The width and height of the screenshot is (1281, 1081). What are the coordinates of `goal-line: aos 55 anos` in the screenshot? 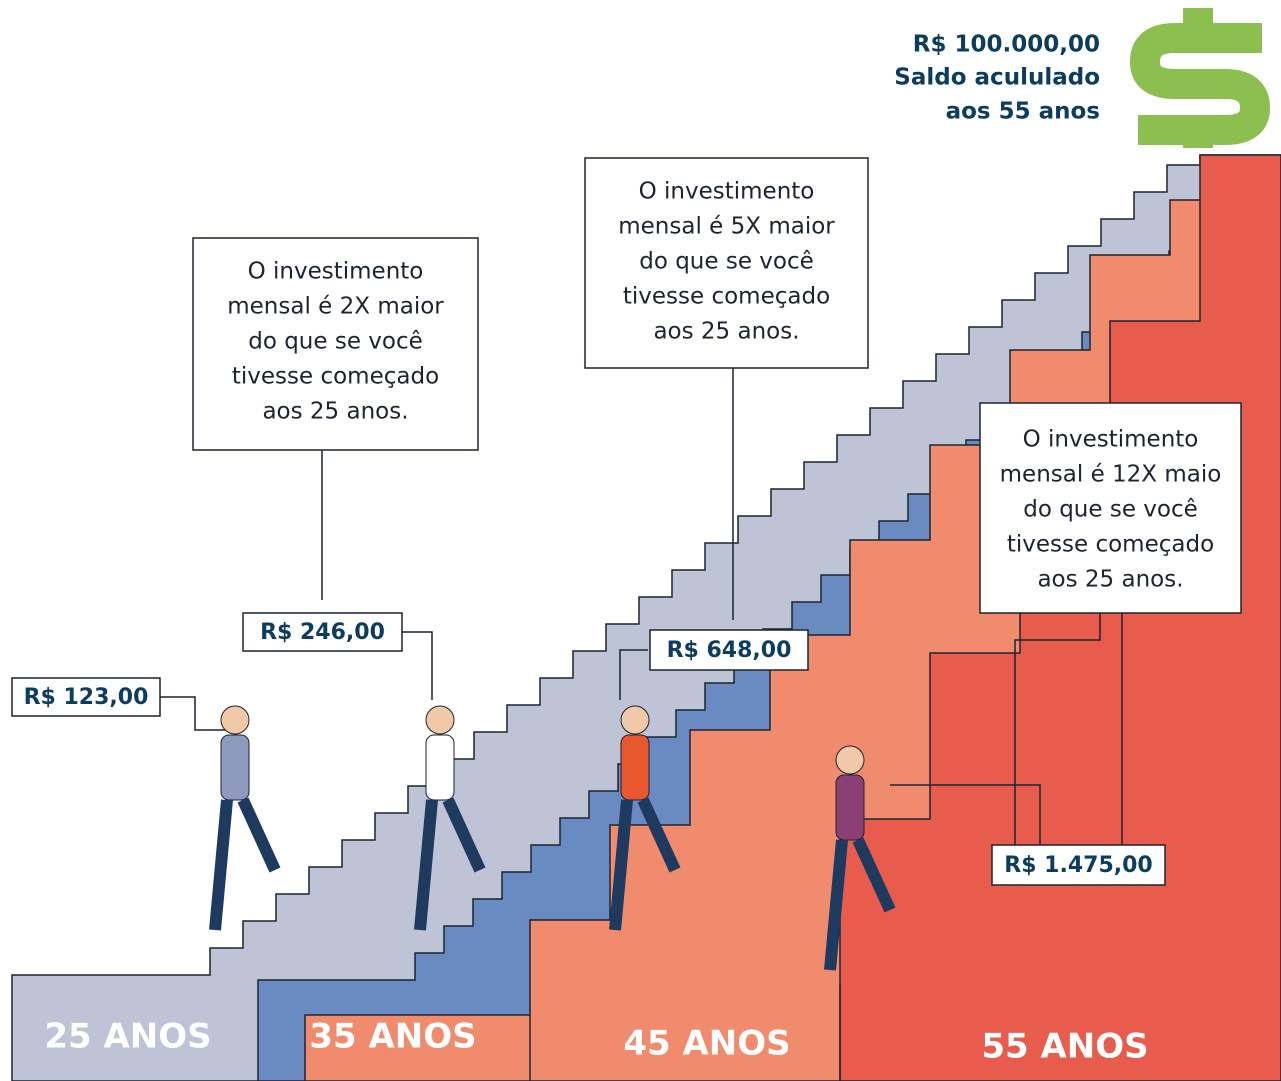 It's located at (1023, 112).